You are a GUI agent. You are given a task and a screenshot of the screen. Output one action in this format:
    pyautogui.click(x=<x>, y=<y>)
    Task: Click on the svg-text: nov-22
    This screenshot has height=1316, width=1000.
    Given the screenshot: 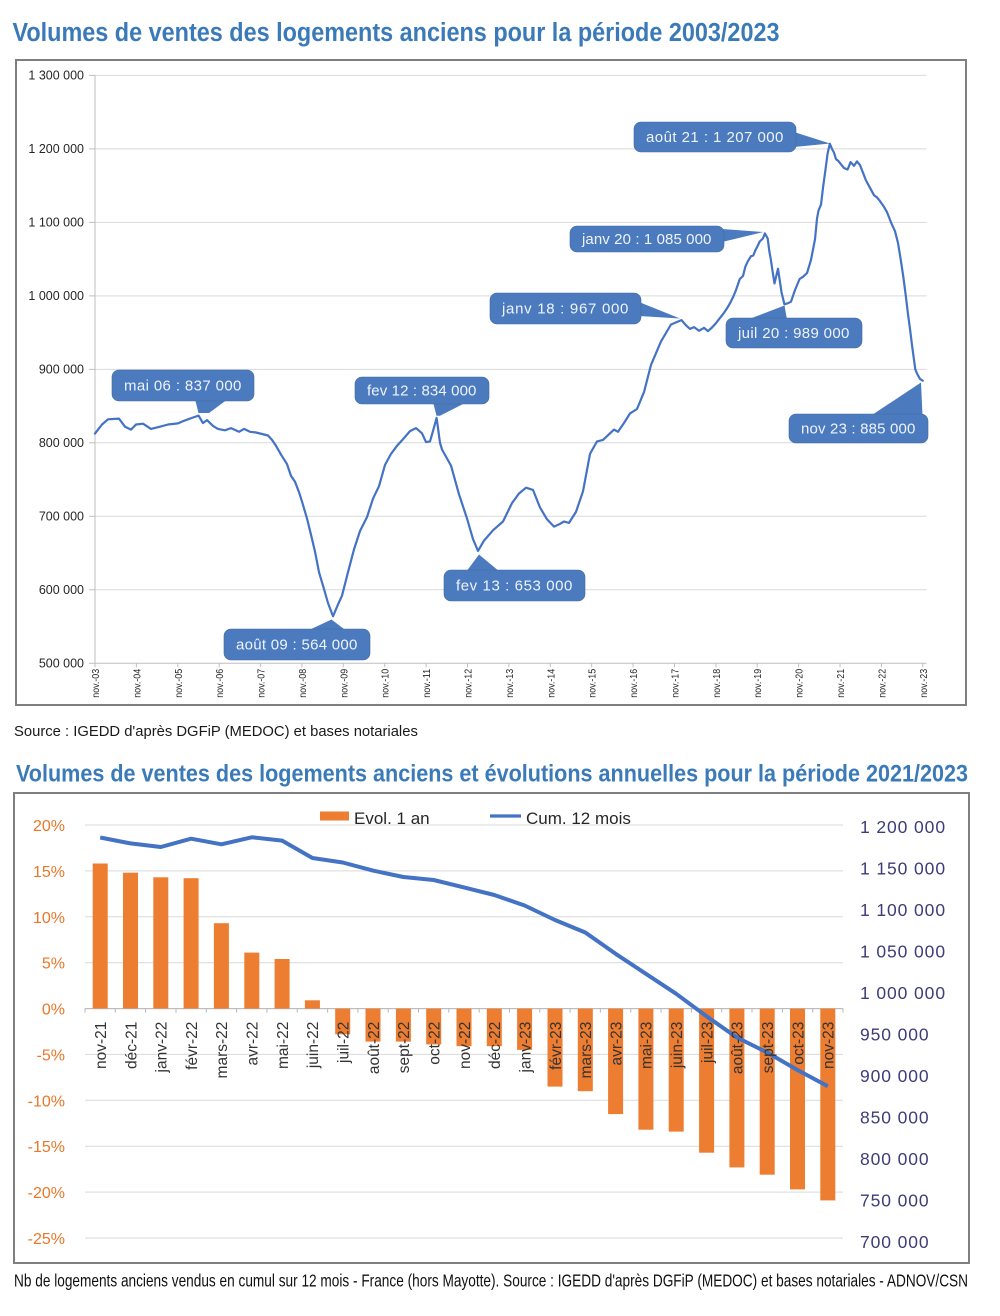 What is the action you would take?
    pyautogui.click(x=465, y=1045)
    